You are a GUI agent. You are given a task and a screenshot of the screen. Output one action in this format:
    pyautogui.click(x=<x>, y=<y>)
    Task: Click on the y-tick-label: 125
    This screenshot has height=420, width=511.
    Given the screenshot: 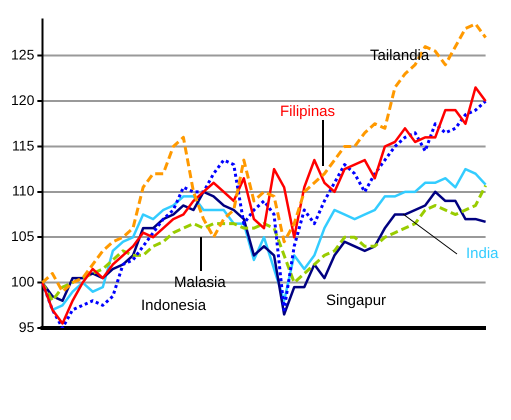 What is the action you would take?
    pyautogui.click(x=23, y=54)
    